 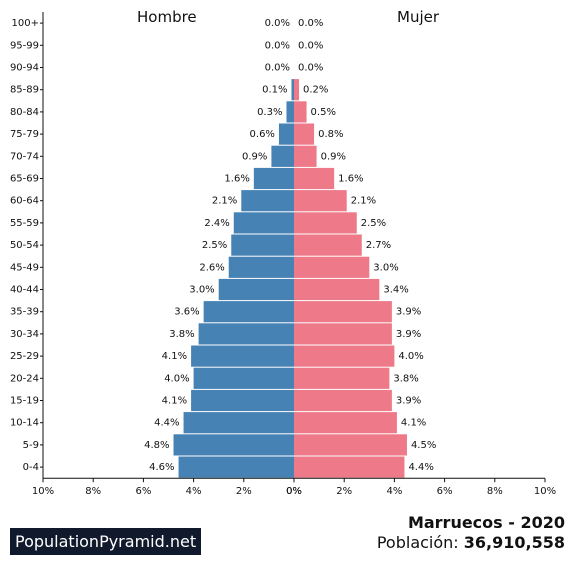 What do you see at coordinates (330, 134) in the screenshot?
I see `label-female-75-79: 0.8%` at bounding box center [330, 134].